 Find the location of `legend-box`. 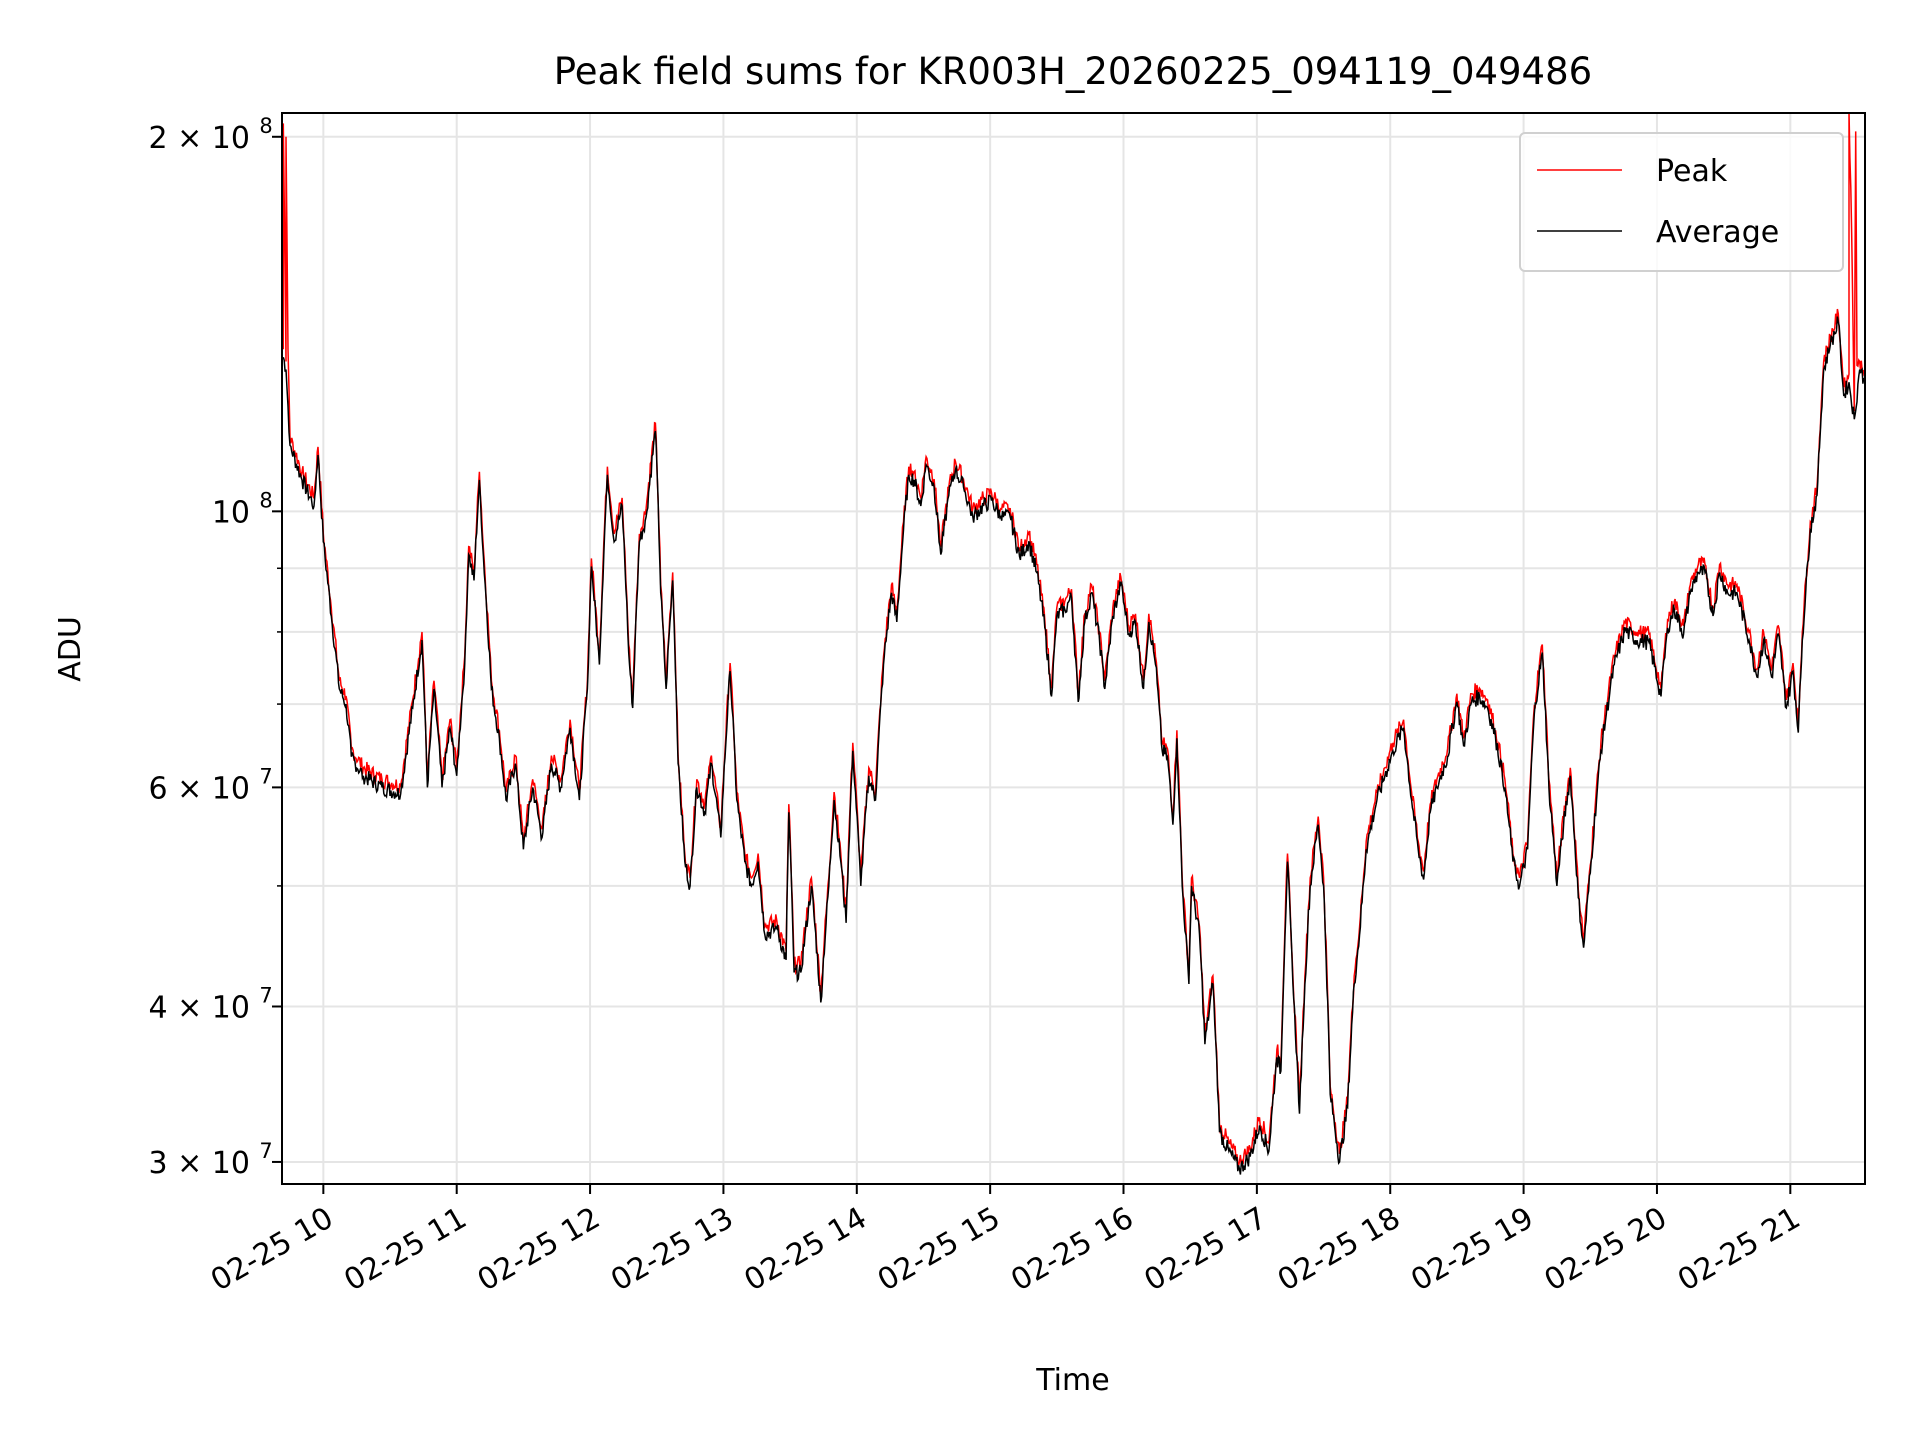

legend-box is located at coordinates (1681, 202).